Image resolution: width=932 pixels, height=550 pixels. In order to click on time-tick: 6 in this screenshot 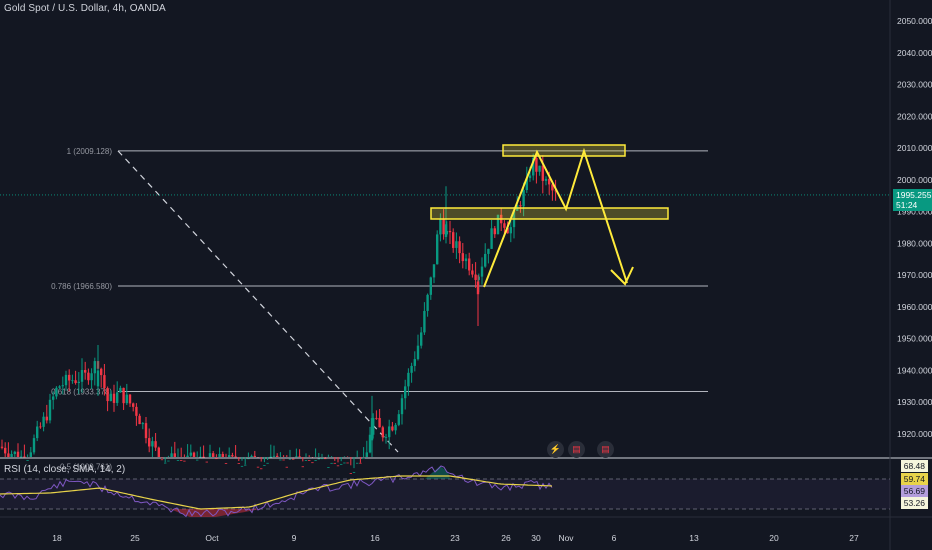, I will do `click(614, 538)`.